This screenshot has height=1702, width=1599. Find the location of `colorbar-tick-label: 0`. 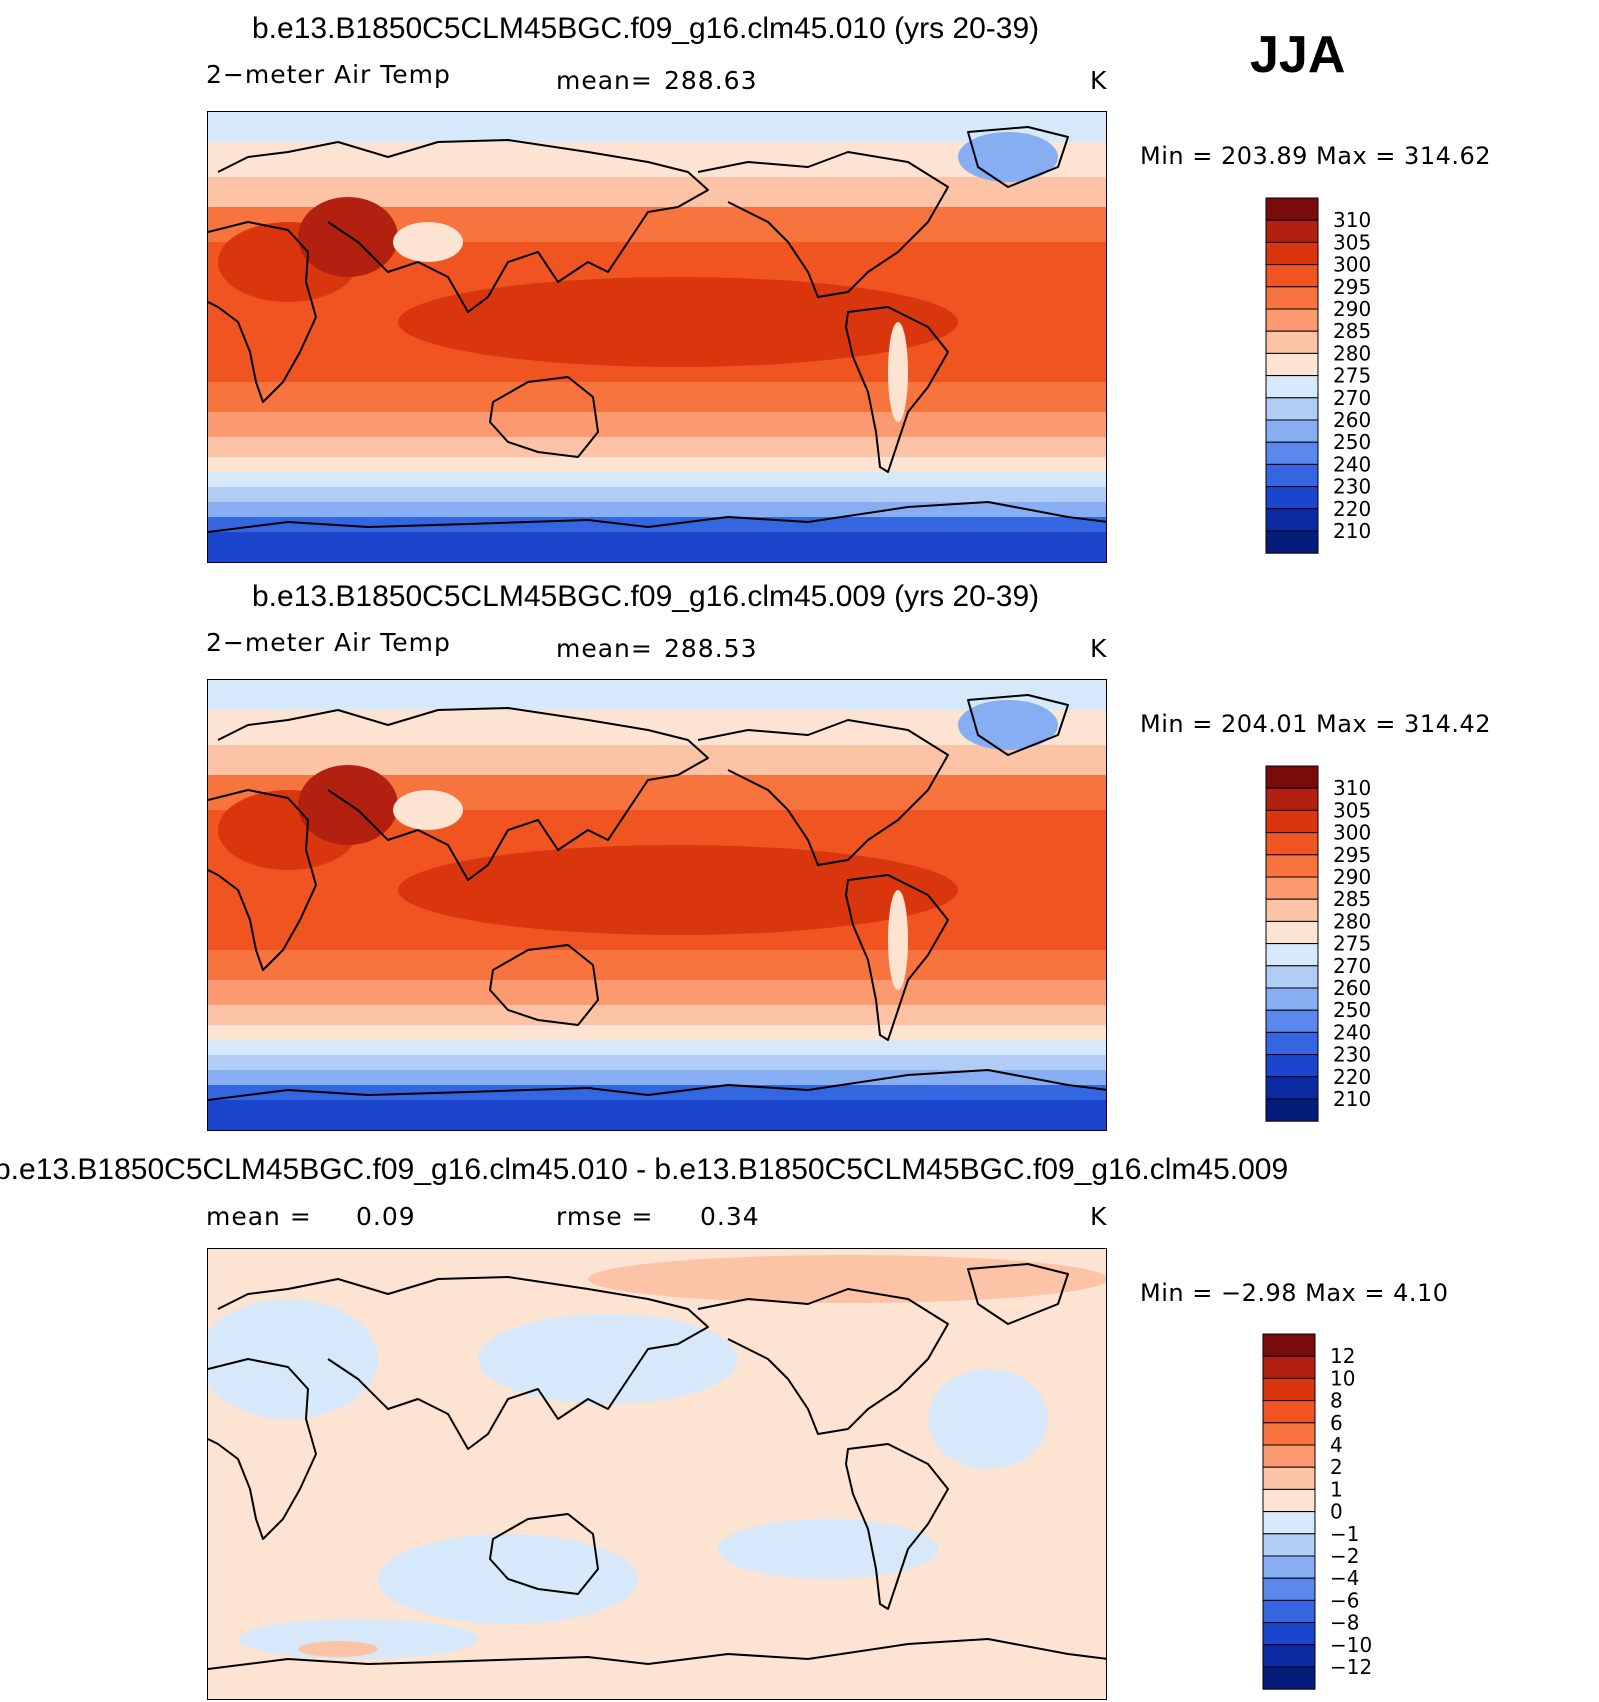

colorbar-tick-label: 0 is located at coordinates (1336, 1512).